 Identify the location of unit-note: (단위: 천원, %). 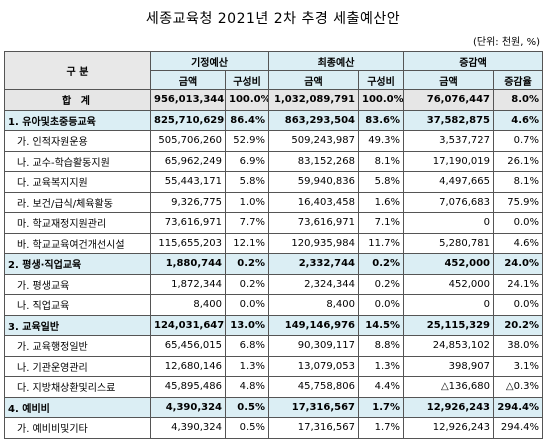
(506, 42).